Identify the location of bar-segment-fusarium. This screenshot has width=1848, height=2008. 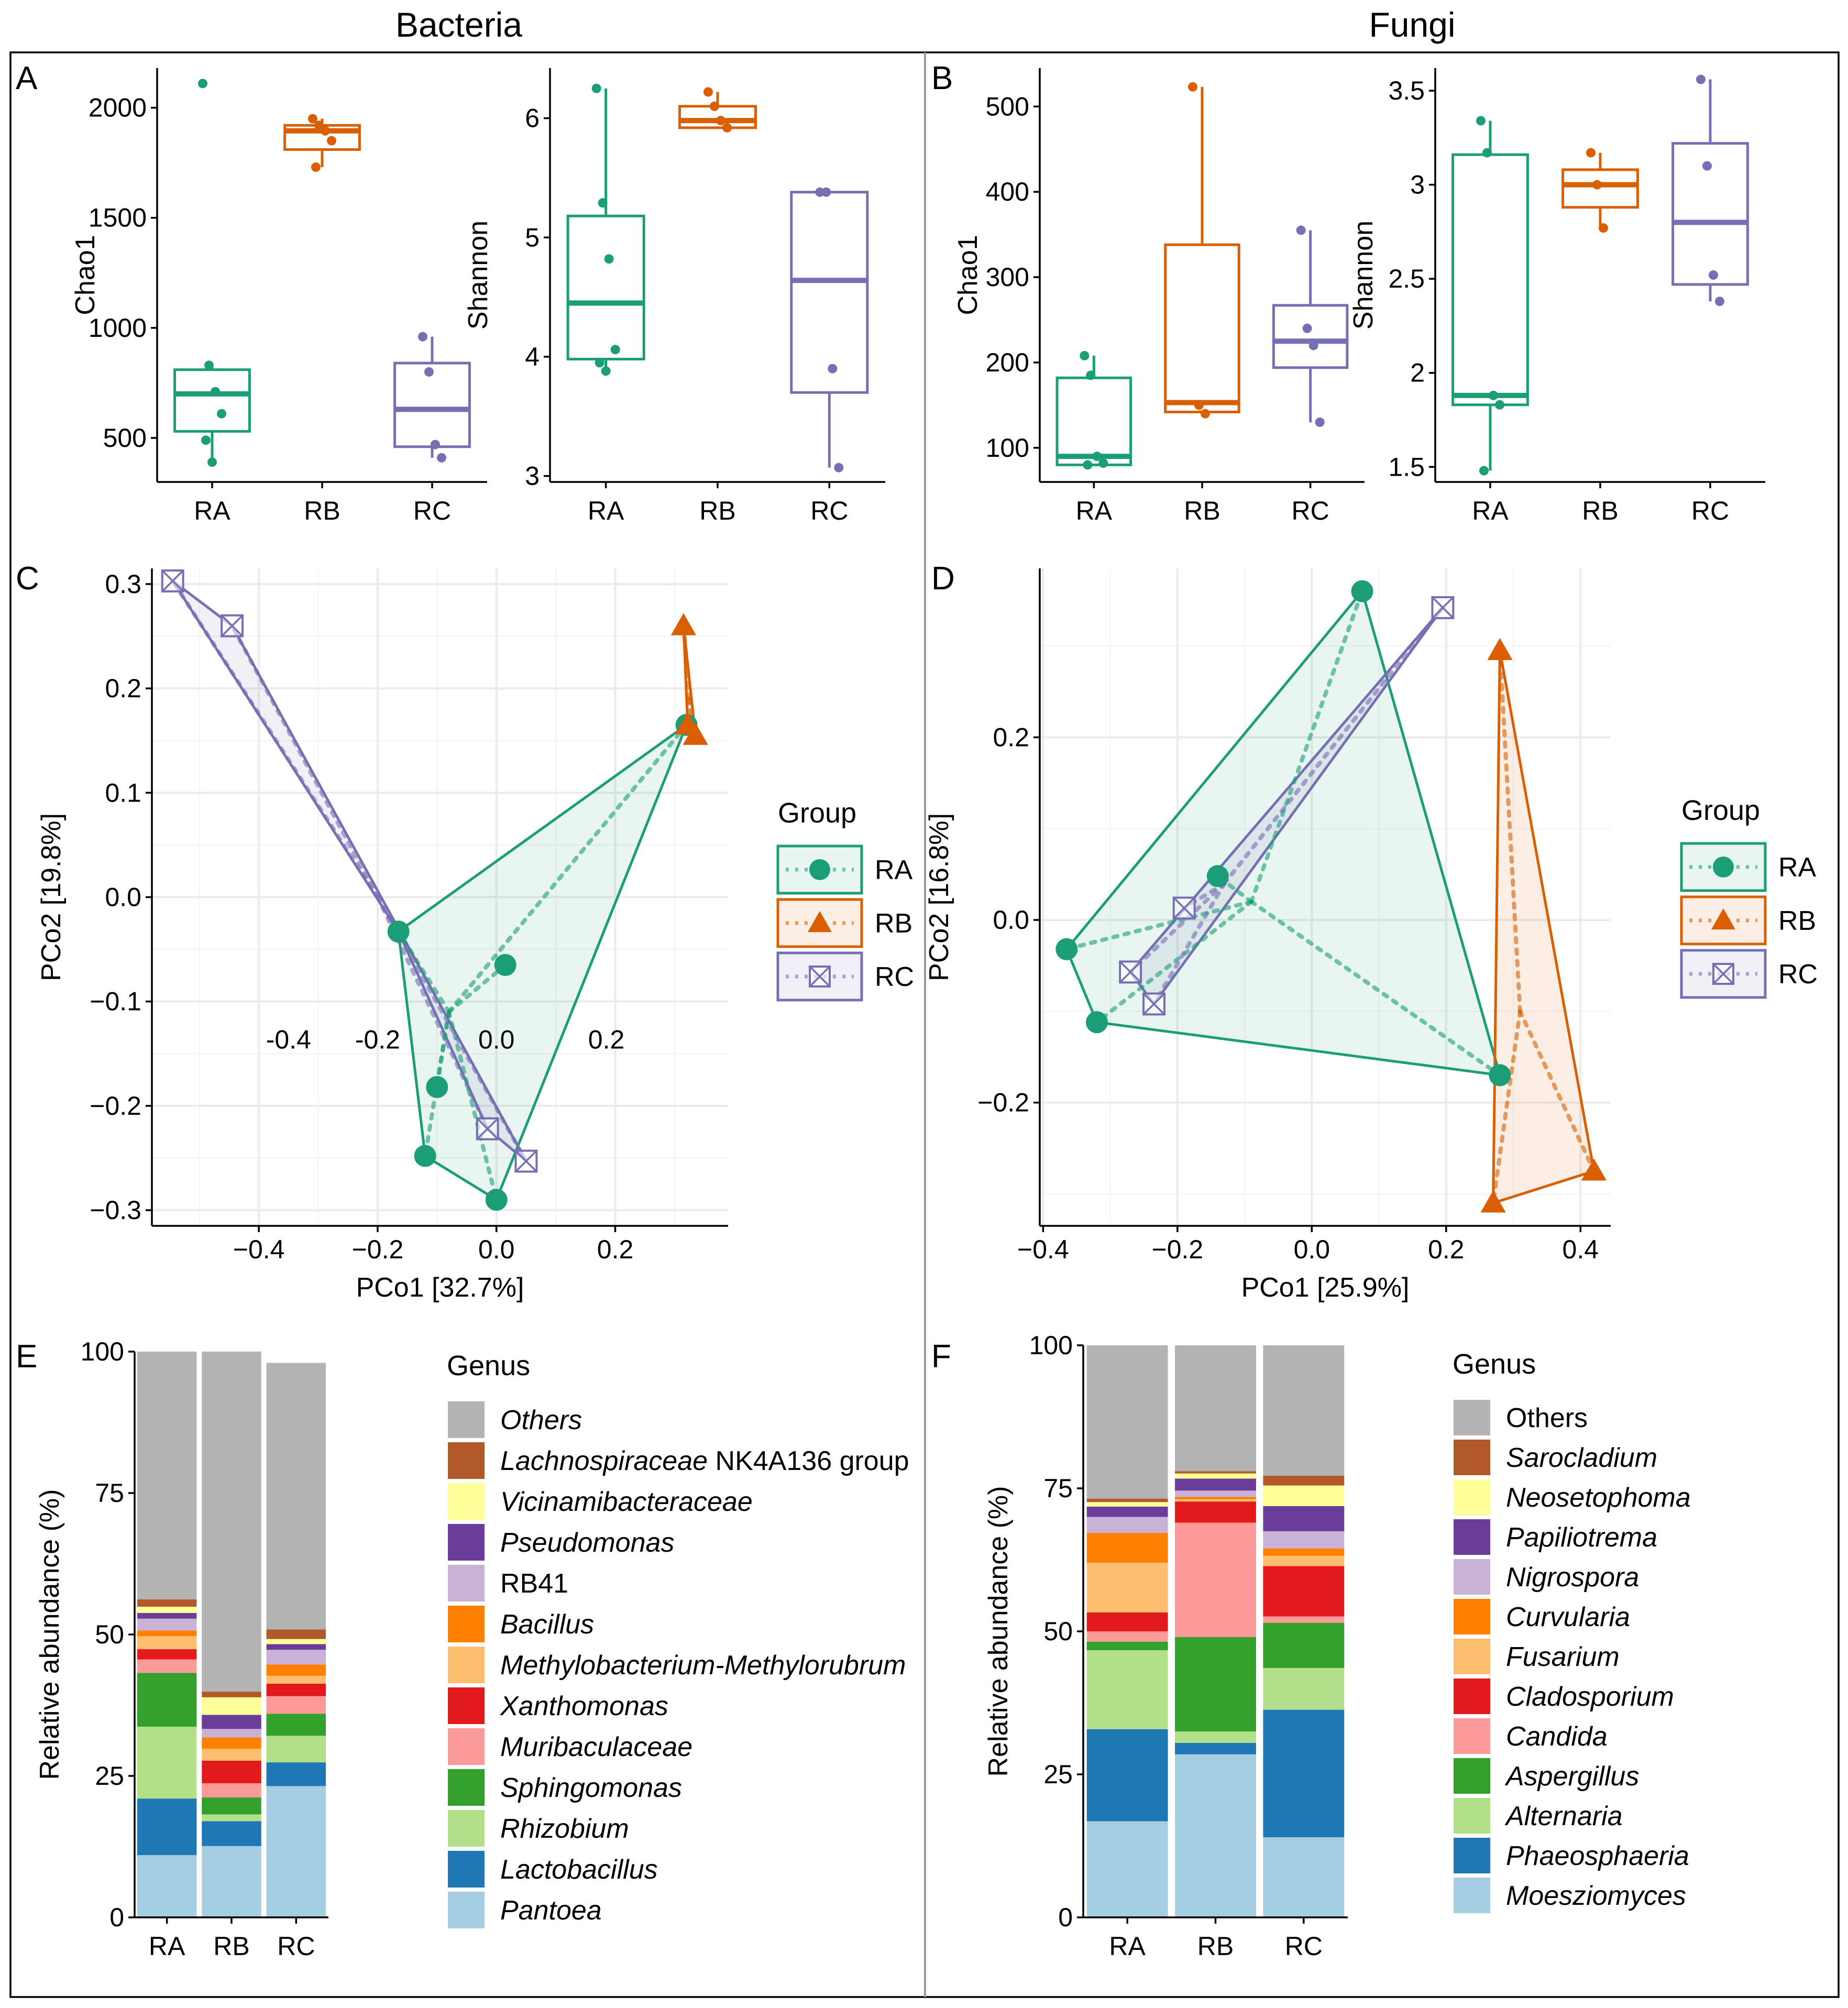
(1304, 1560).